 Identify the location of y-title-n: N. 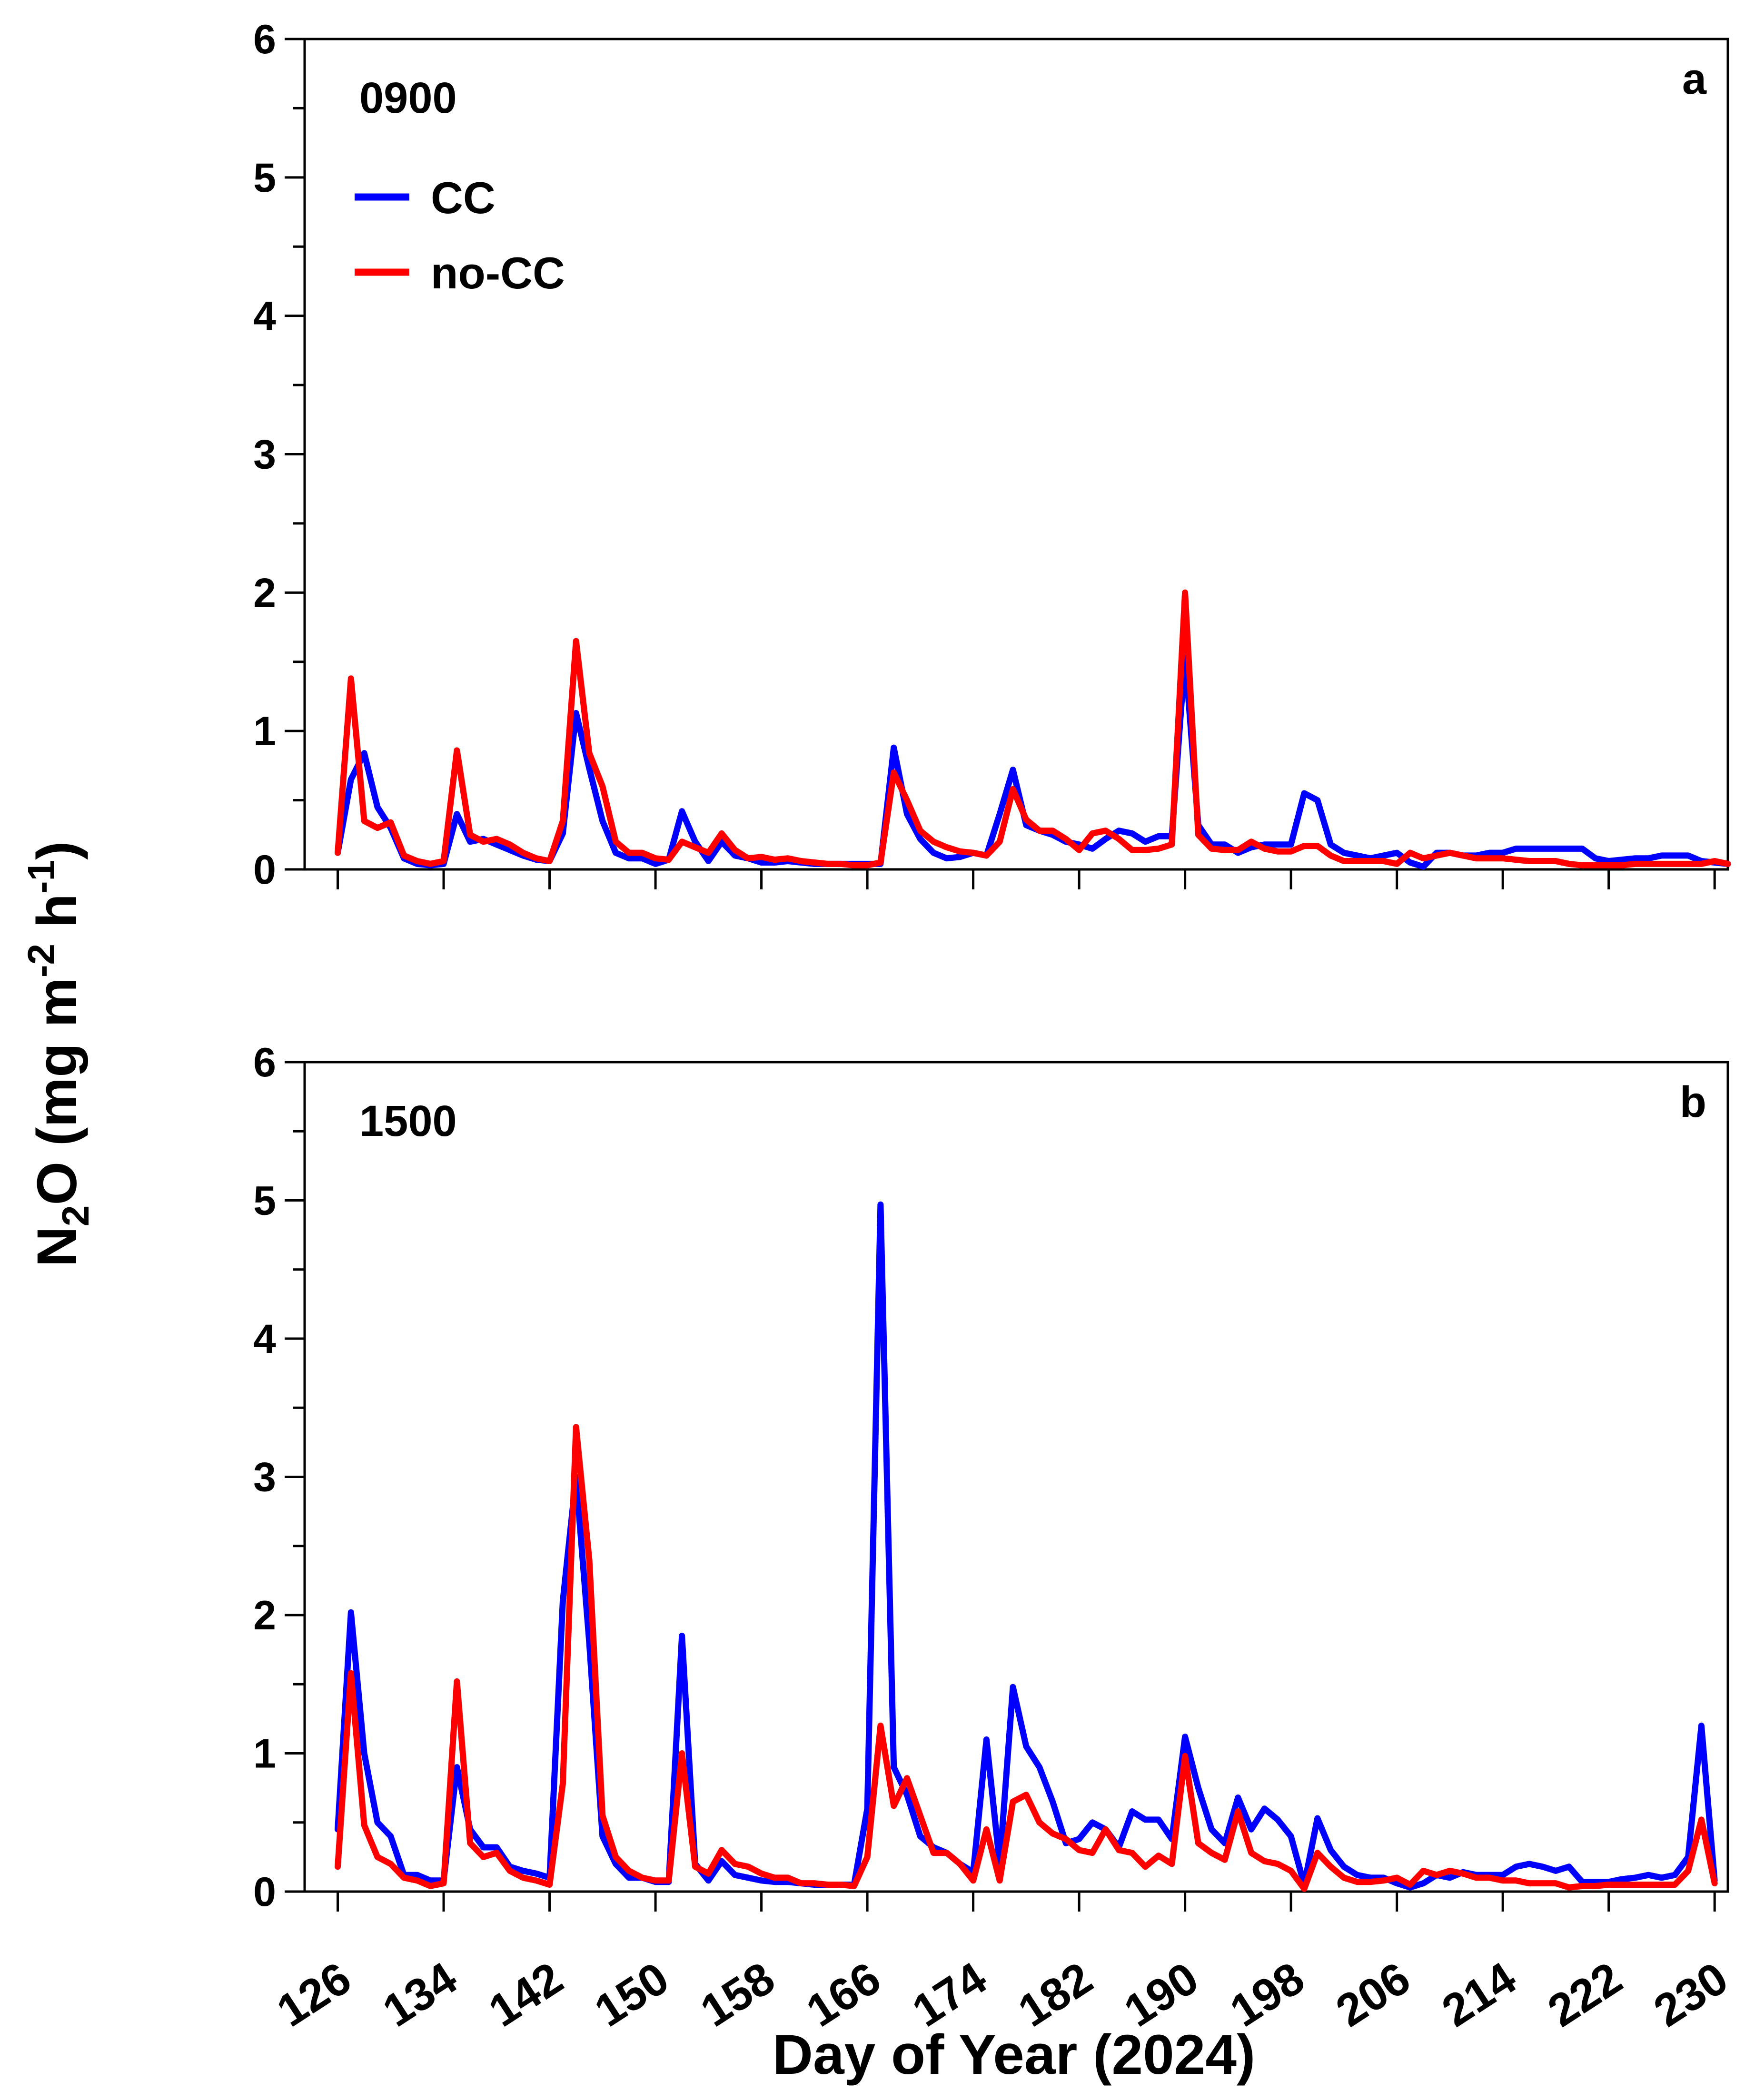
(57, 1246).